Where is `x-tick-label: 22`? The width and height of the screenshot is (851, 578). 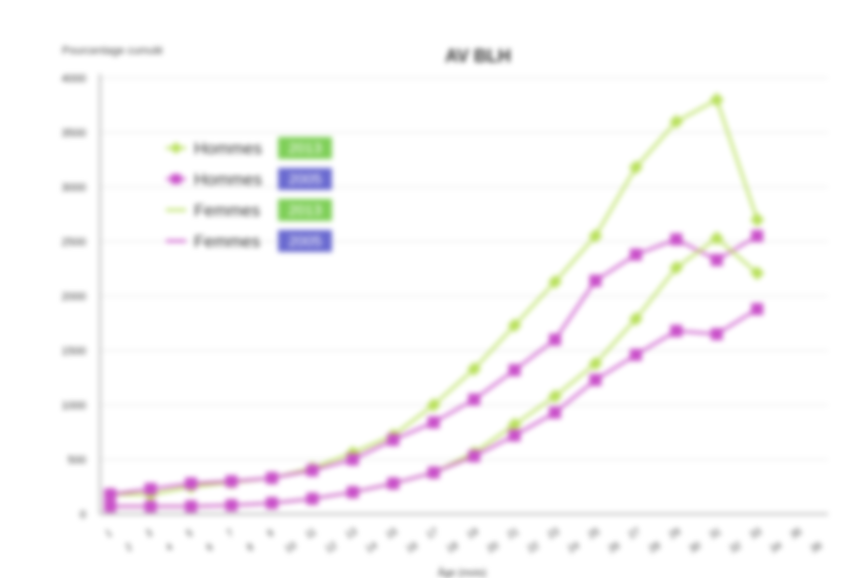 x-tick-label: 22 is located at coordinates (534, 547).